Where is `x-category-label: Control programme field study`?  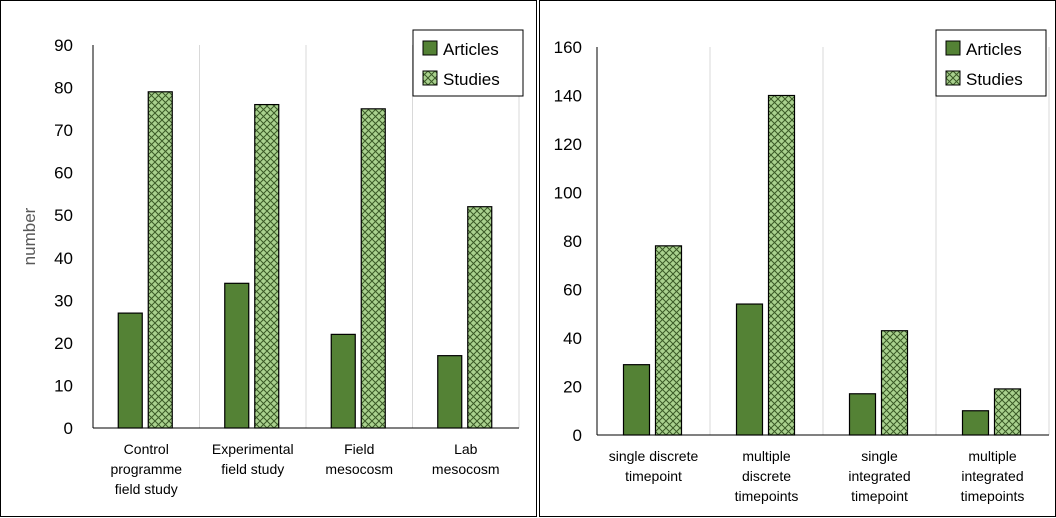 x-category-label: Control programme field study is located at coordinates (146, 469).